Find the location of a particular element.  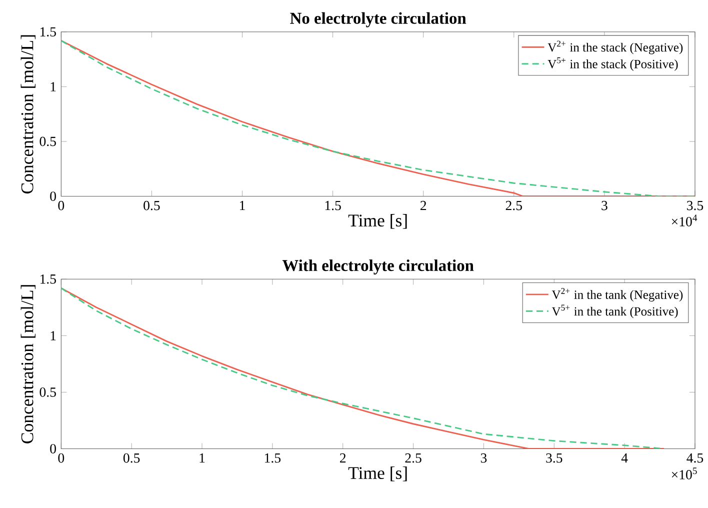

legend-label: V$^{2+}$ in the tank (Negative) is located at coordinates (617, 295).